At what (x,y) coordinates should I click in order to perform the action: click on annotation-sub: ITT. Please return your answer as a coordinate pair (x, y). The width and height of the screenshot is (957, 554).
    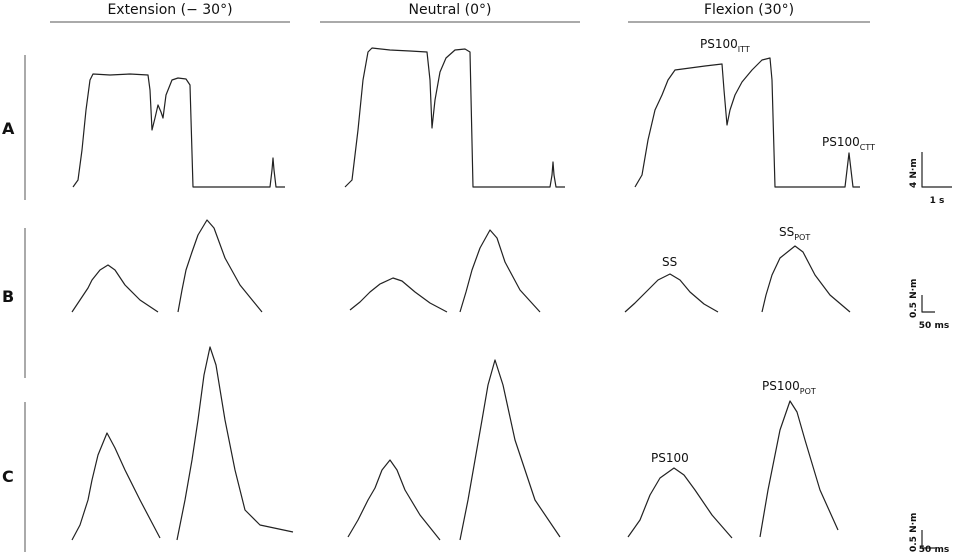
    Looking at the image, I should click on (744, 49).